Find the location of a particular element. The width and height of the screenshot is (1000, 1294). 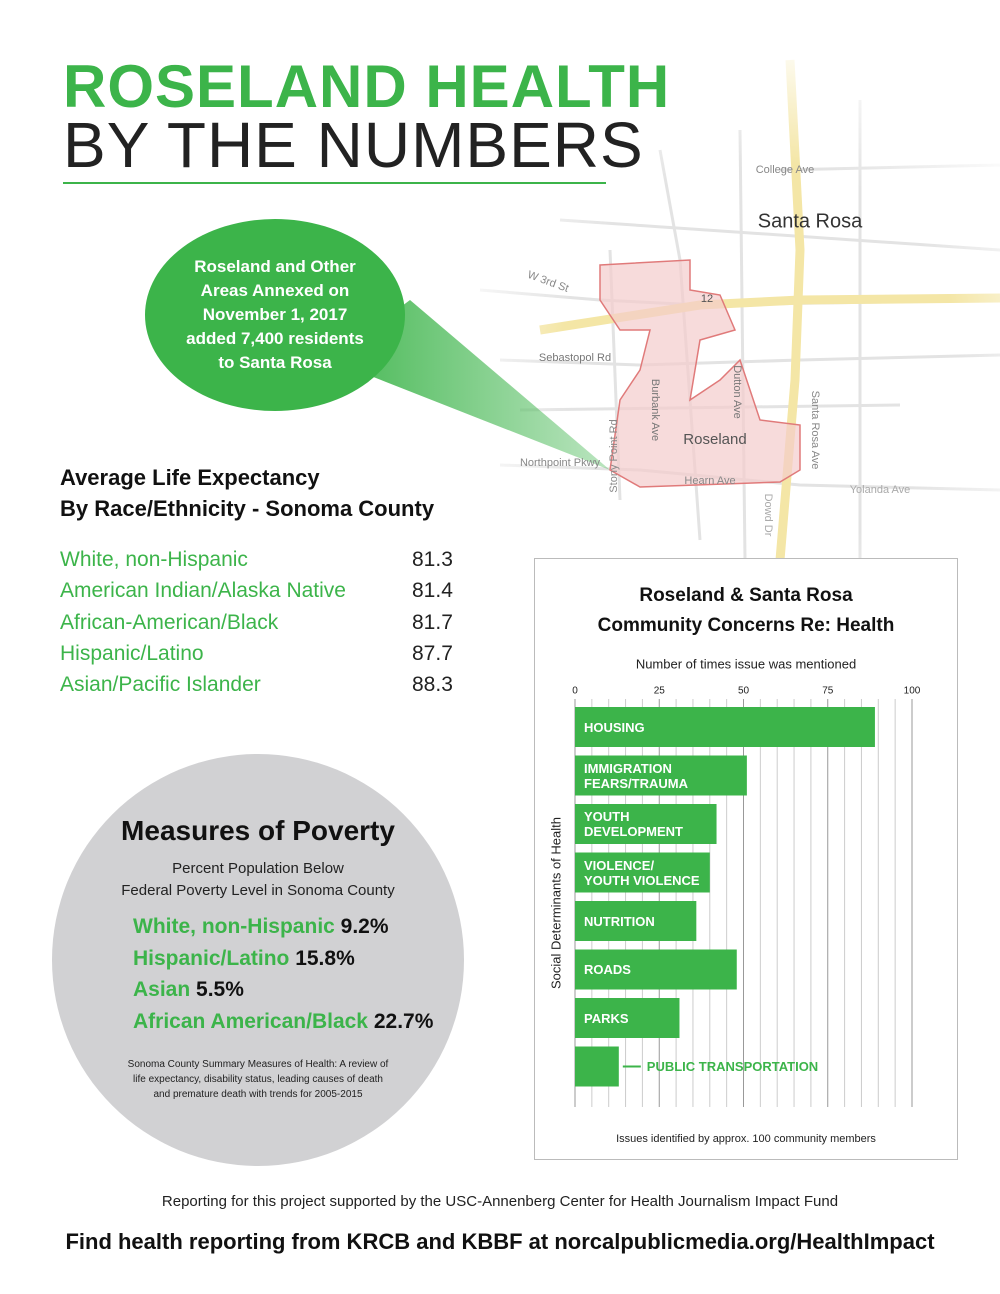

x-axis-title: Number of times issue was mentioned is located at coordinates (746, 663).